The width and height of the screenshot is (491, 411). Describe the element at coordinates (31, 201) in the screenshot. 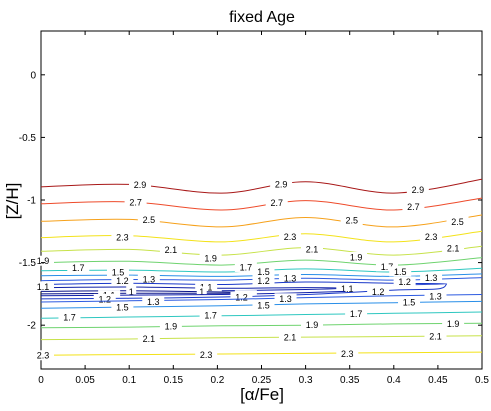

I see `y-tick-label: -1` at that location.